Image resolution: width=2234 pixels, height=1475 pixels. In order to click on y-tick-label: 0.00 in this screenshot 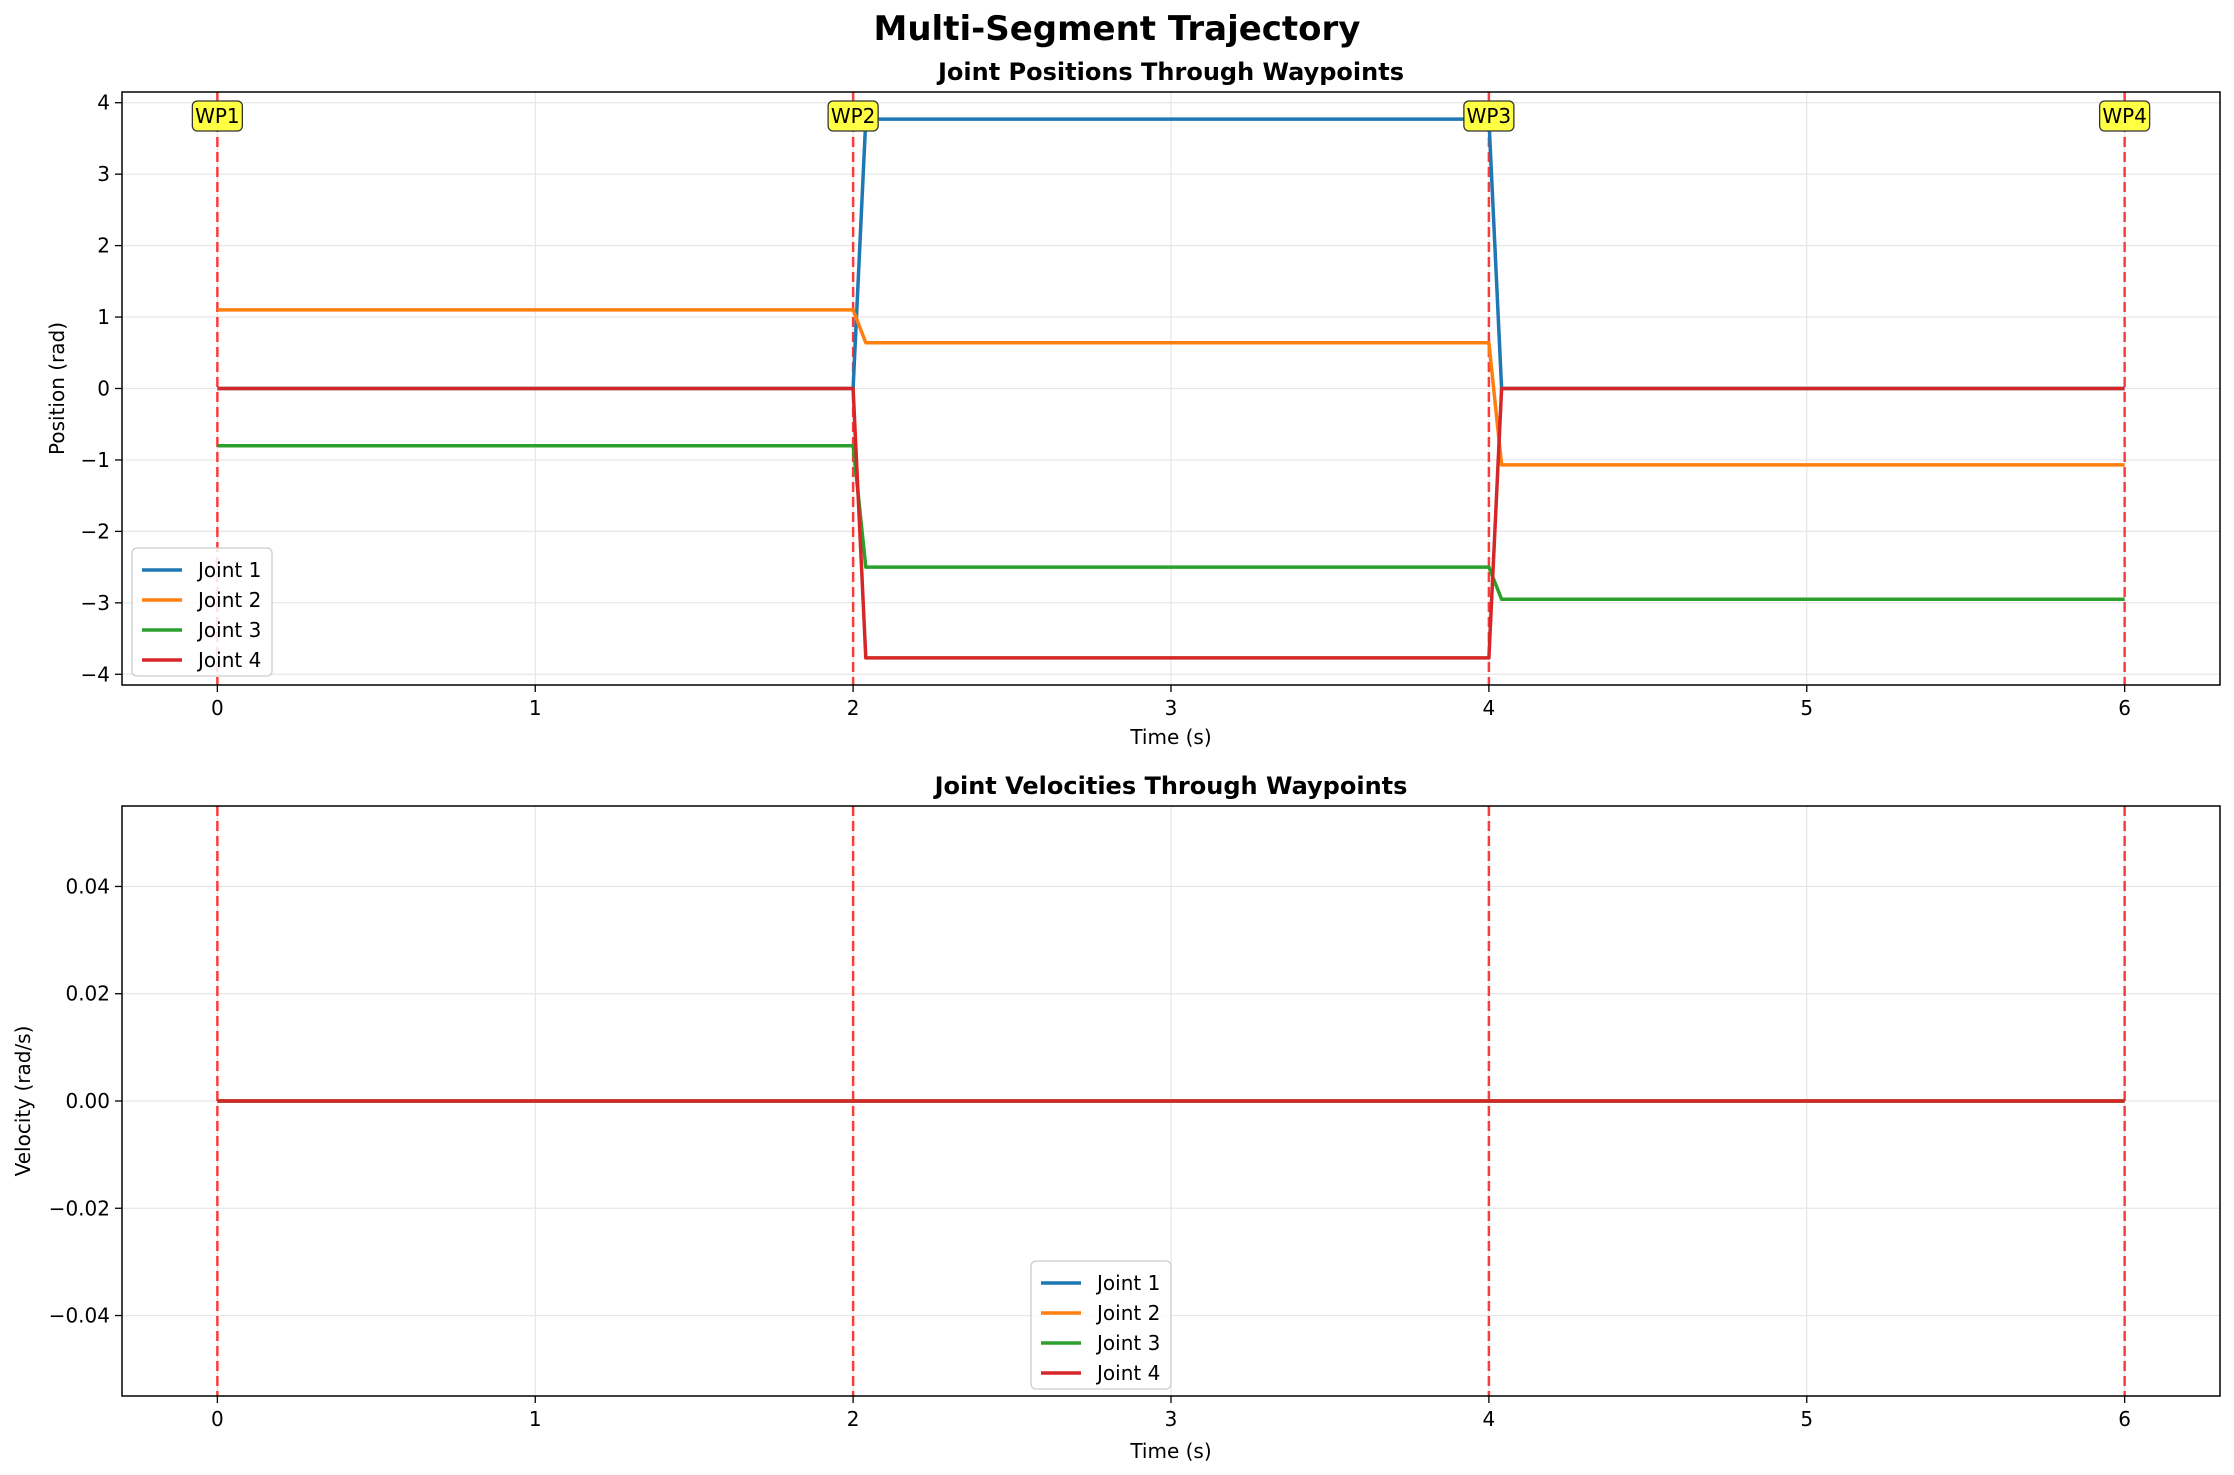, I will do `click(87, 1101)`.